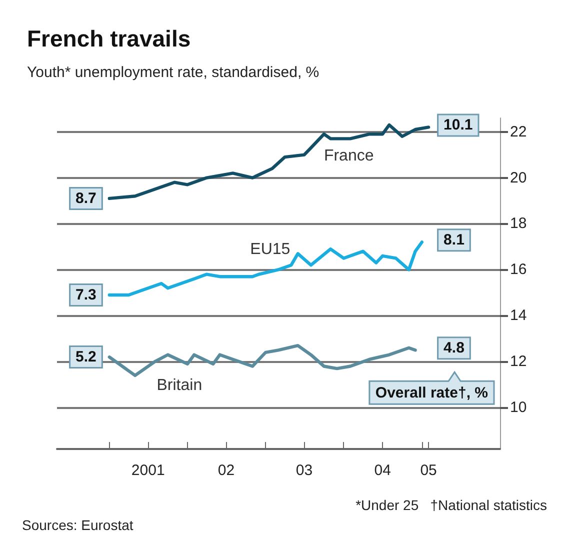 This screenshot has width=569, height=546. I want to click on x-tick-label: 02, so click(226, 470).